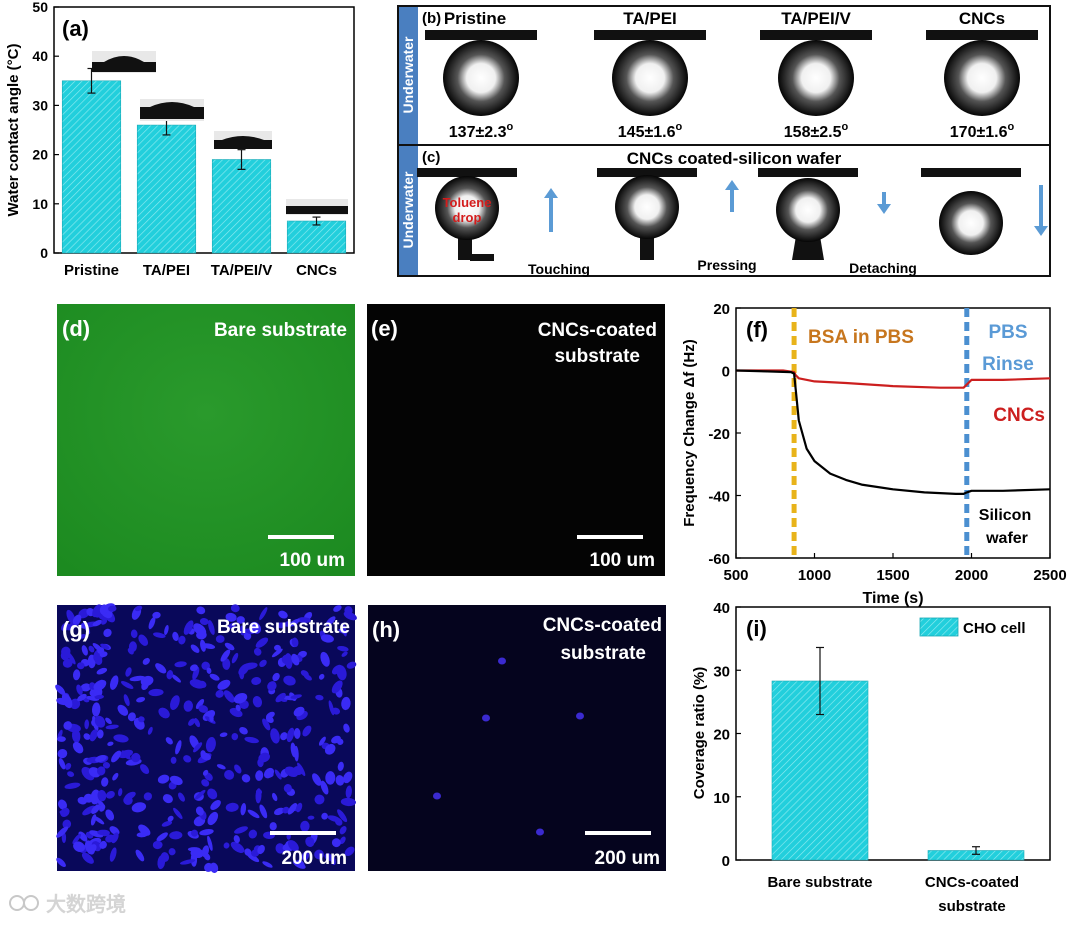 The image size is (1080, 928). Describe the element at coordinates (312, 560) in the screenshot. I see `panel-d-scale: 100 um` at that location.